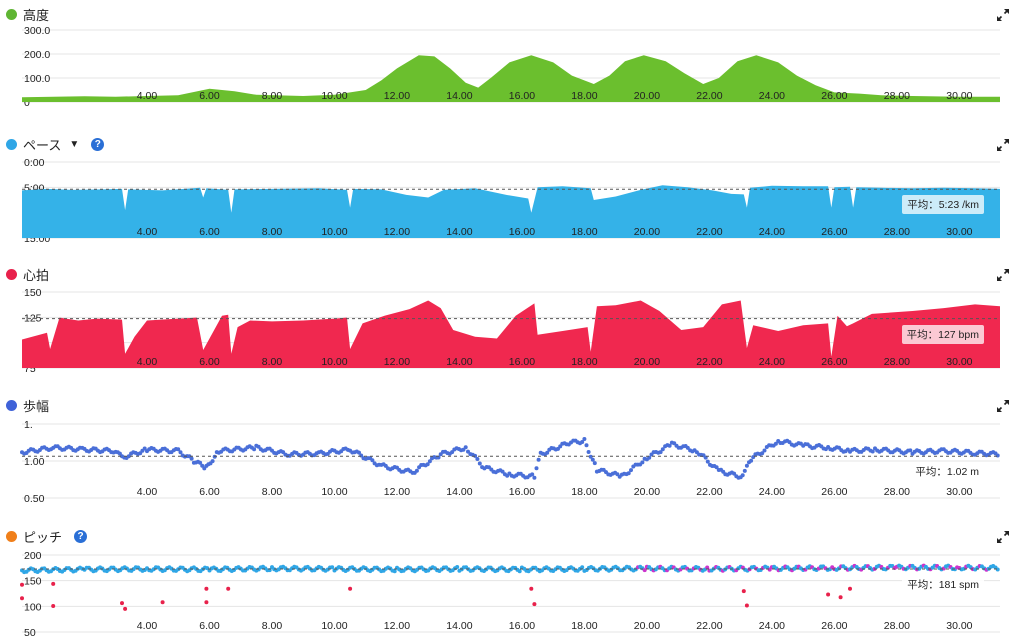 This screenshot has width=1024, height=644. I want to click on x-tick-label: 12.00, so click(397, 362).